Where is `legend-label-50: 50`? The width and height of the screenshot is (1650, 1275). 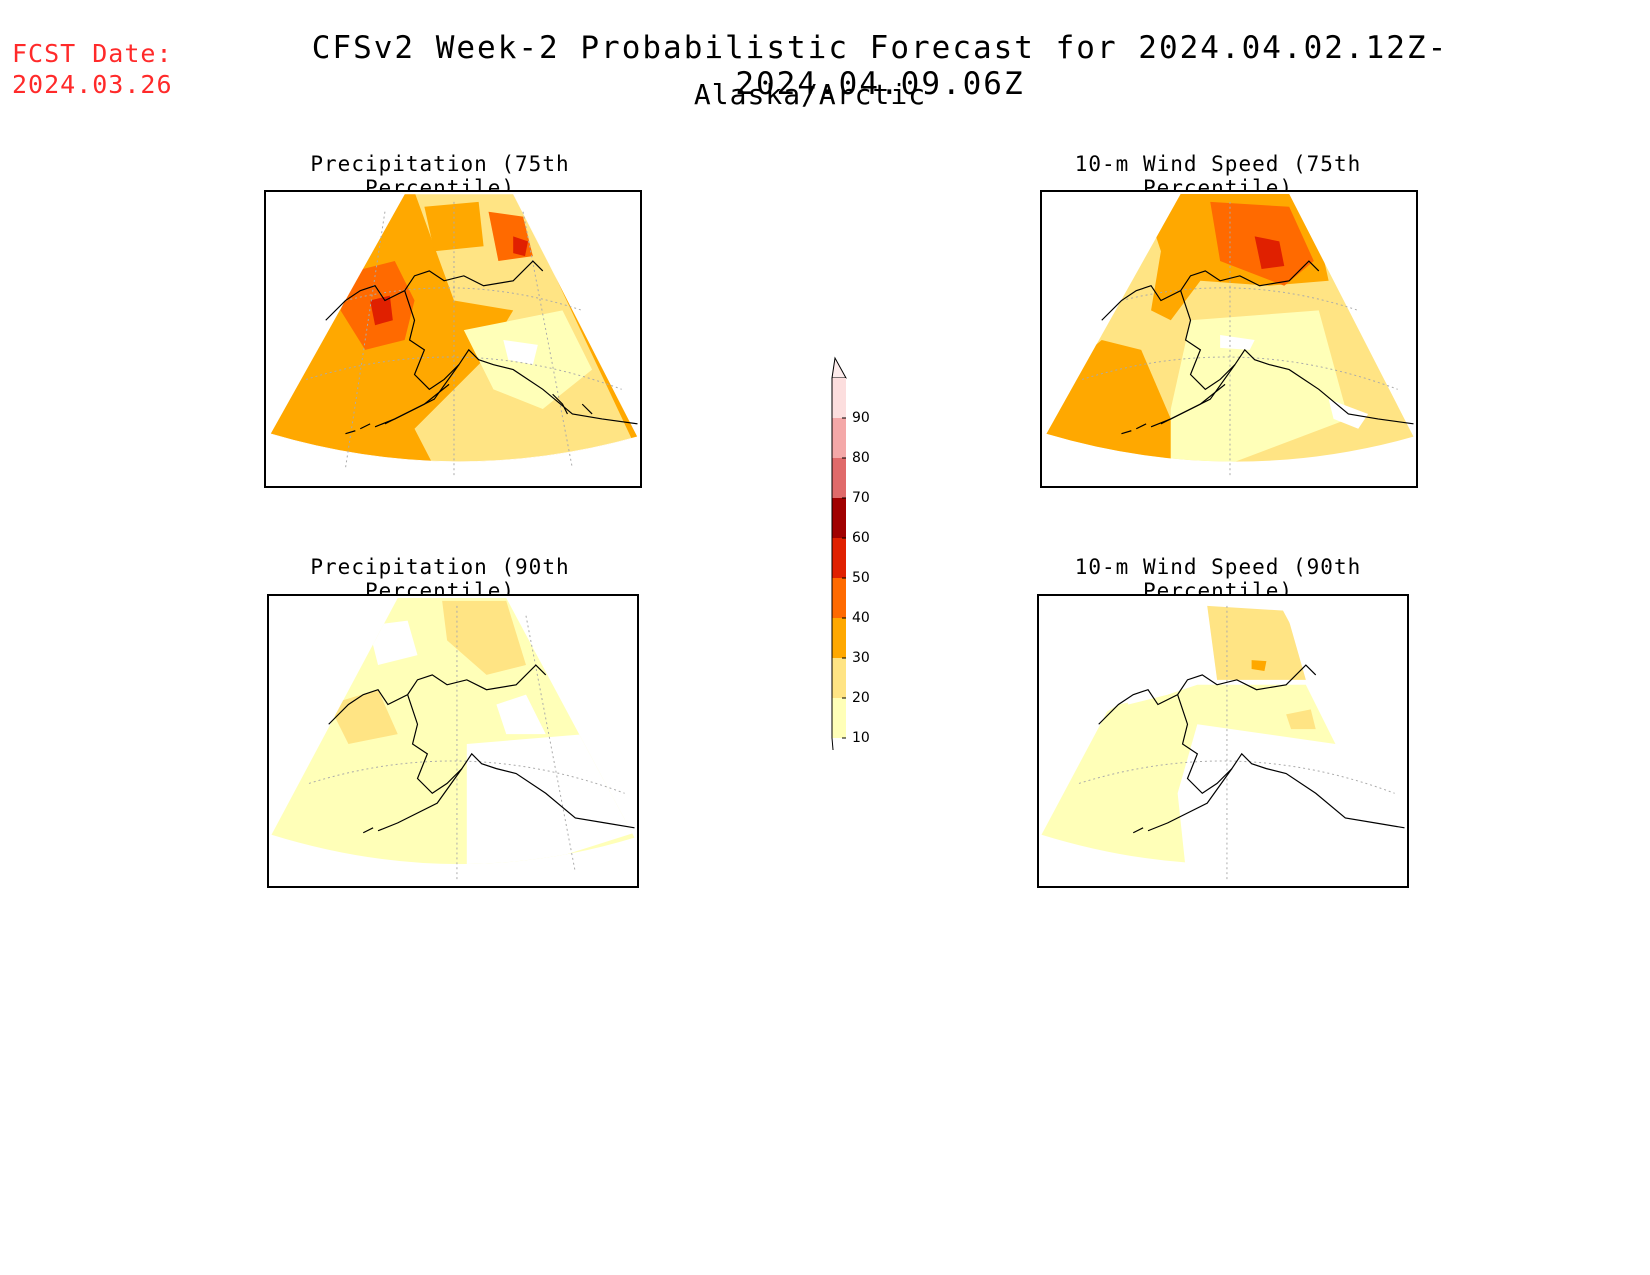 legend-label-50: 50 is located at coordinates (861, 578).